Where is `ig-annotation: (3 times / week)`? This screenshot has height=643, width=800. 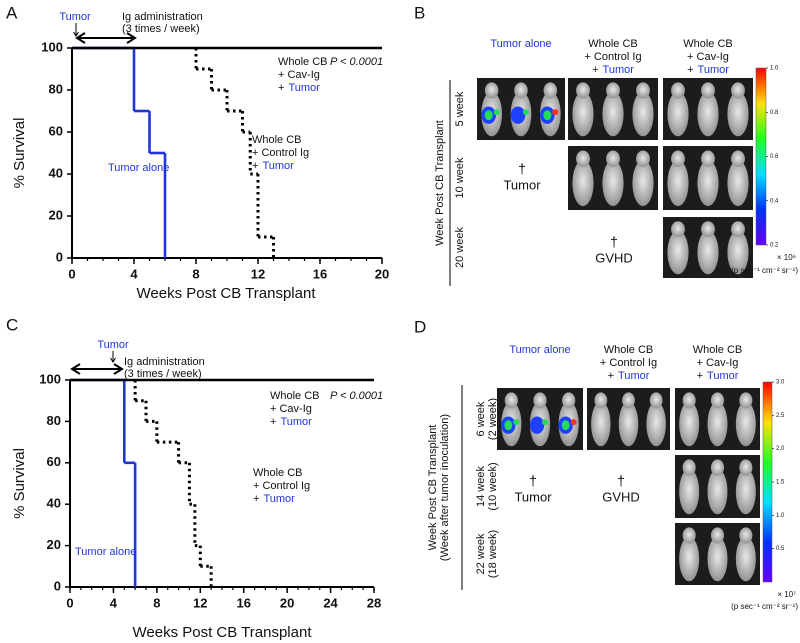 ig-annotation: (3 times / week) is located at coordinates (161, 29).